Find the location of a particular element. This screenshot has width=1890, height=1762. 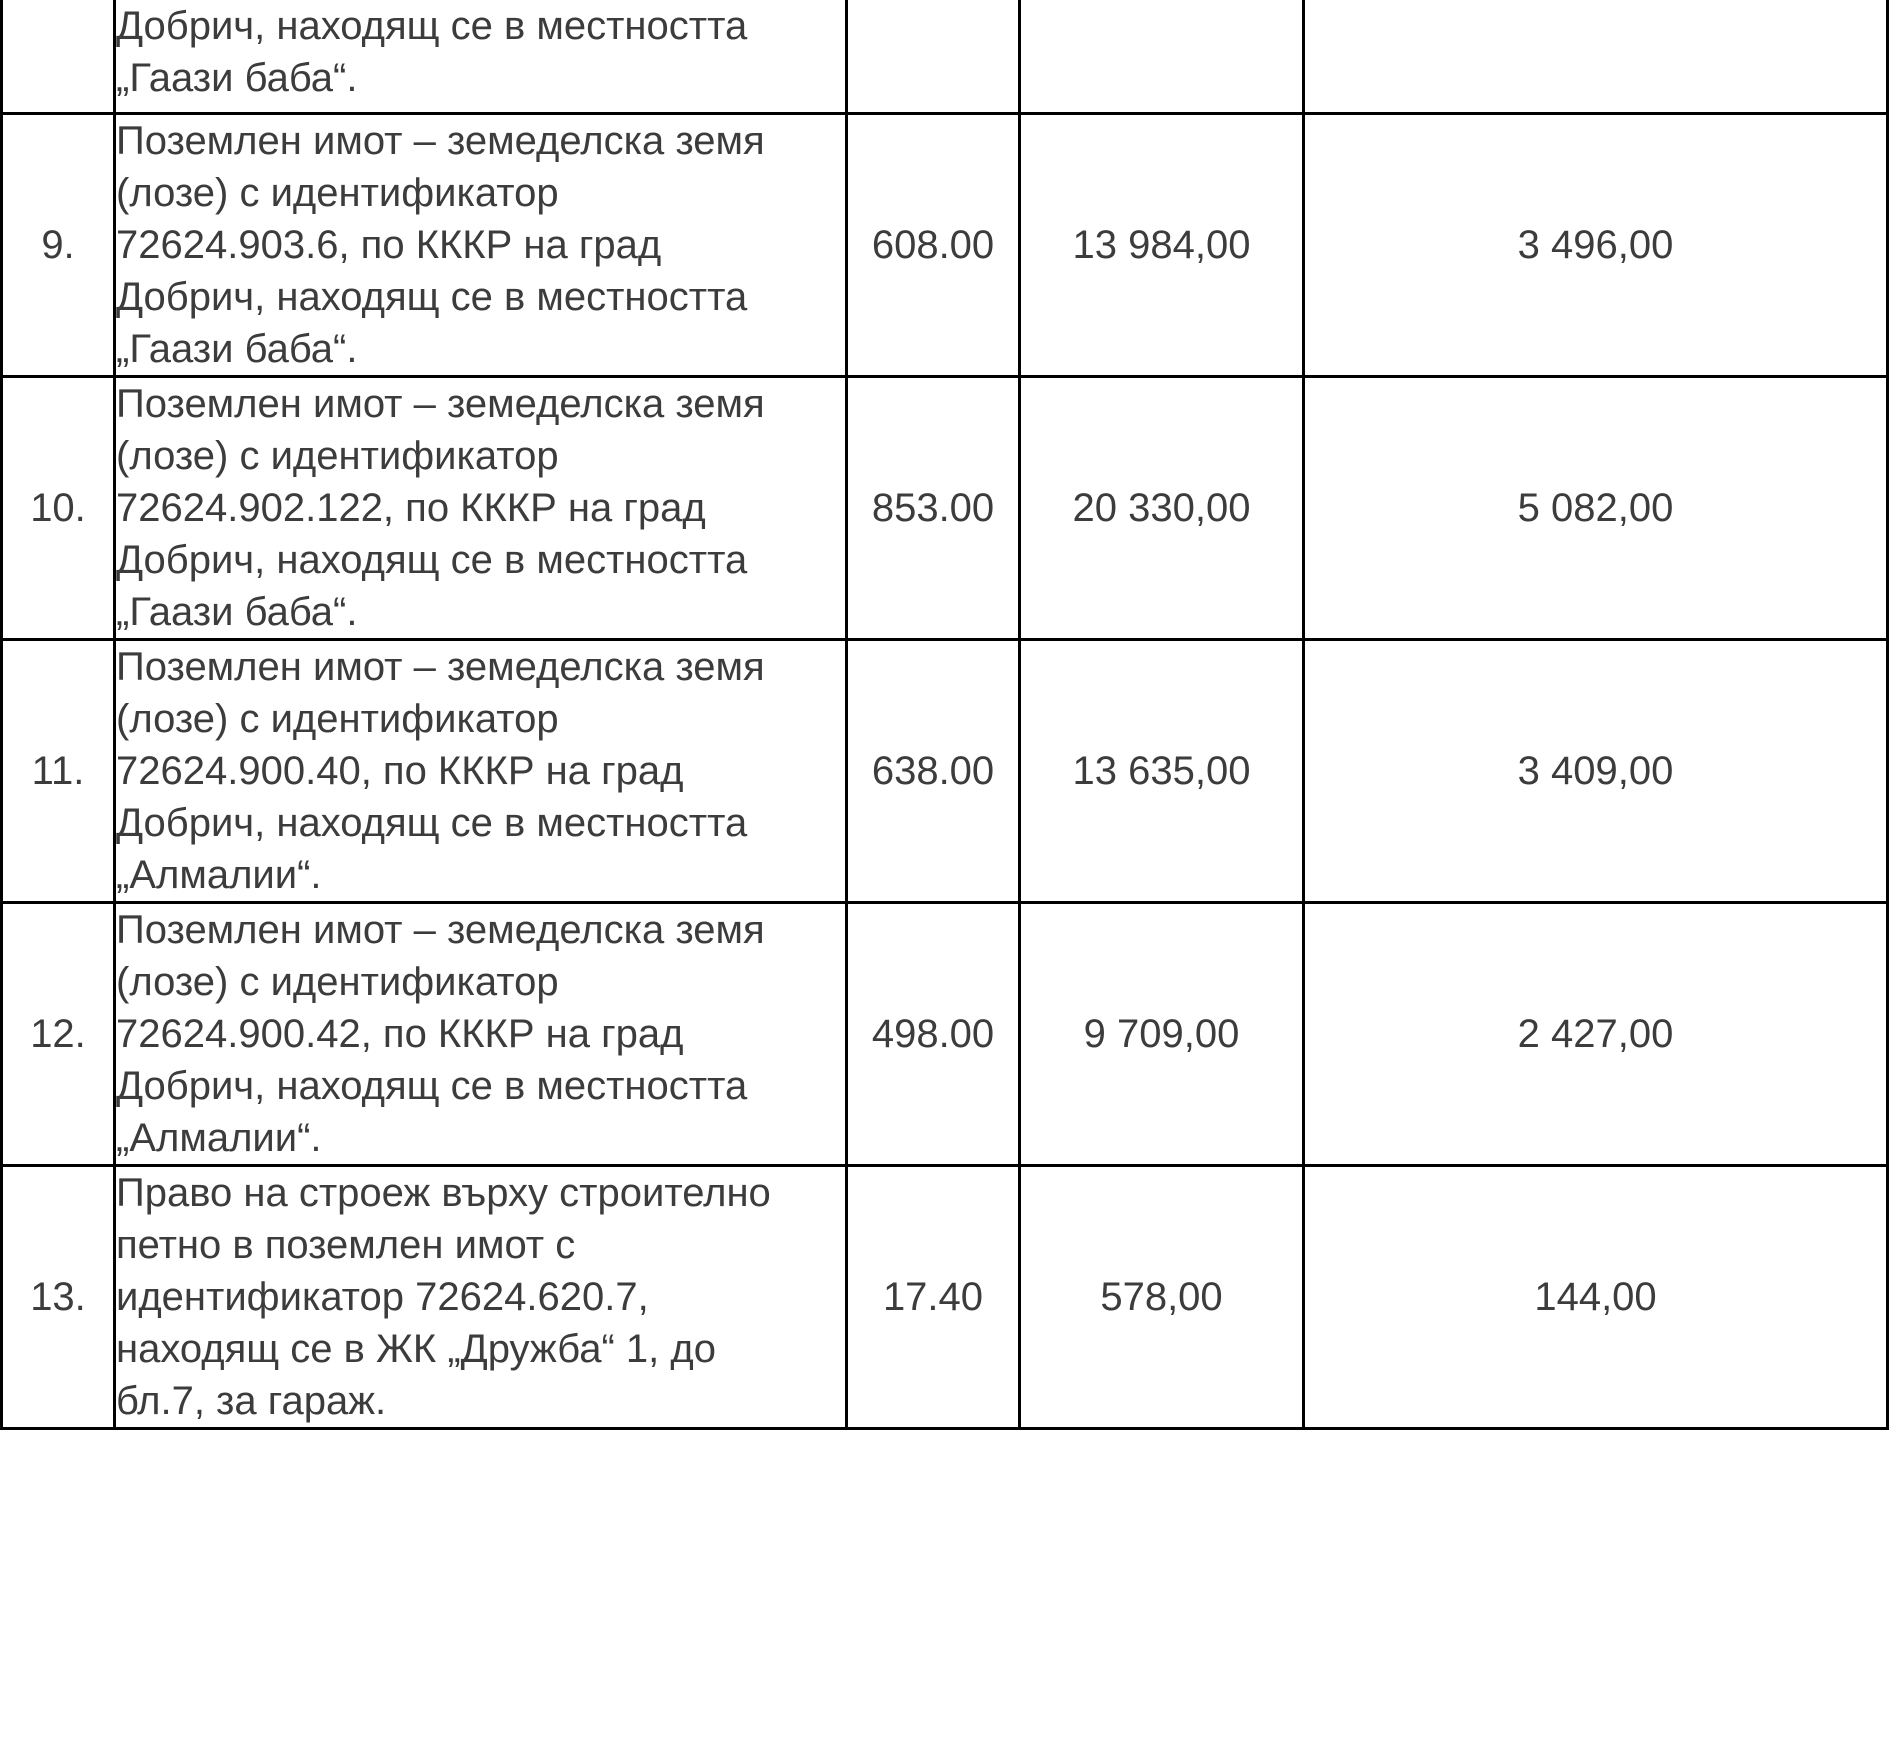

row-index-cell: 9. is located at coordinates (58, 245).